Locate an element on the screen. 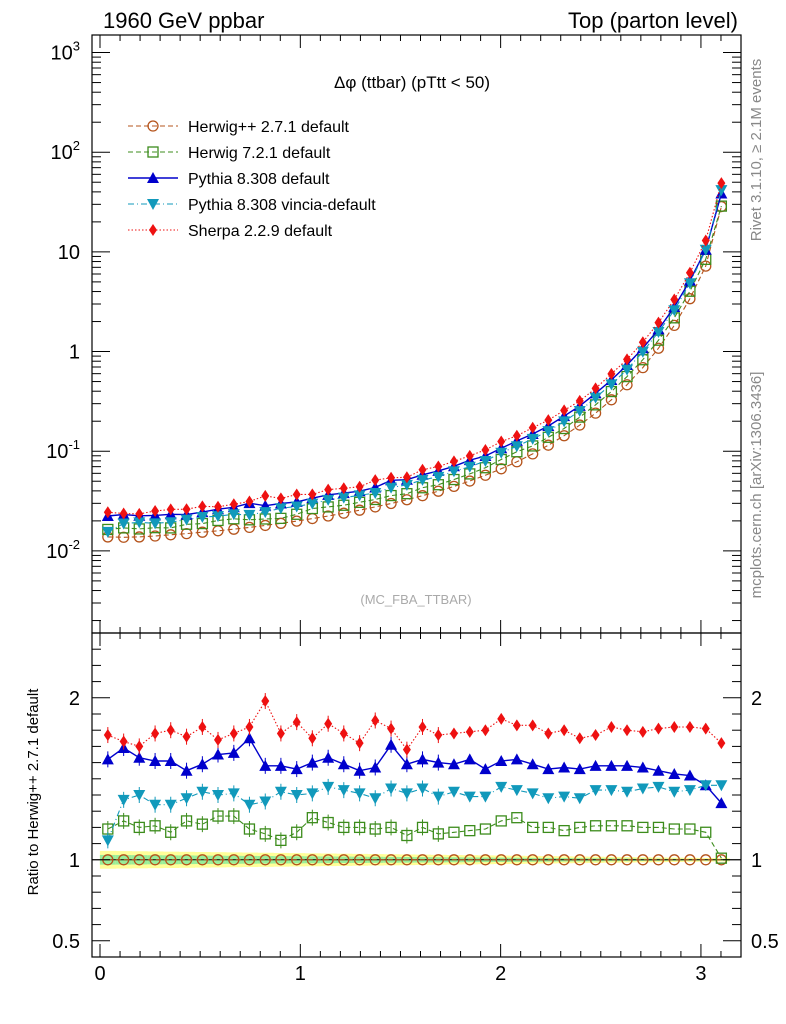  x-tick-label: 2 is located at coordinates (500, 974).